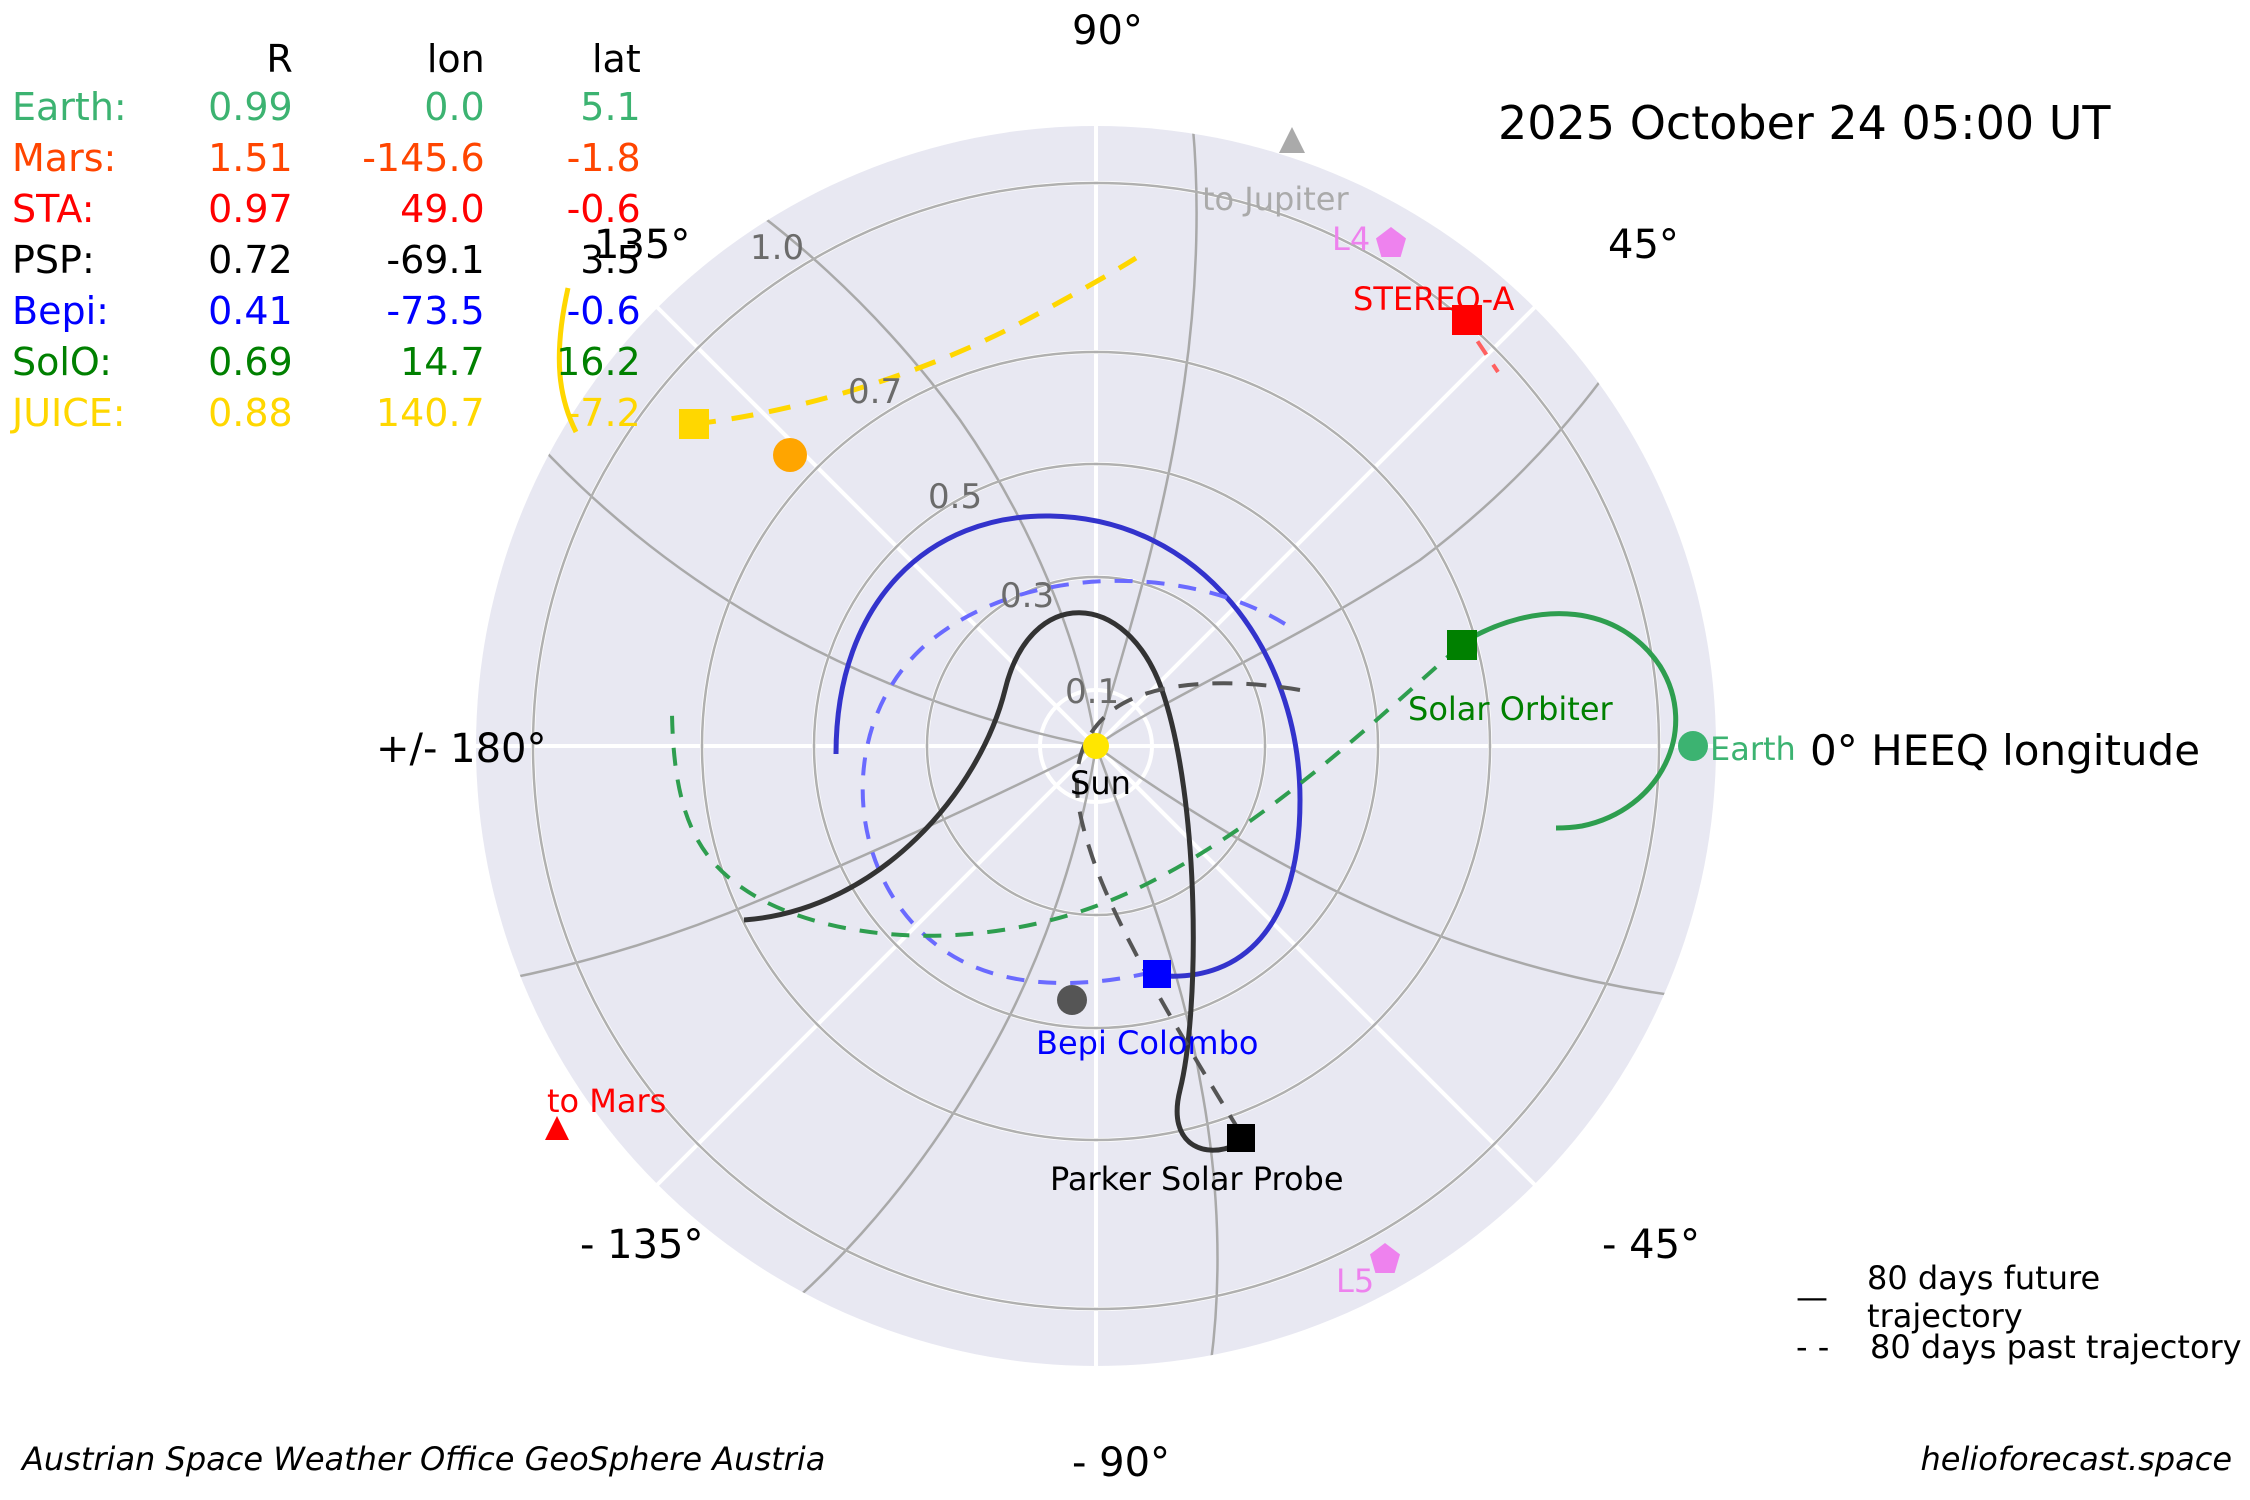  Describe the element at coordinates (250, 260) in the screenshot. I see `row-r-value: 0.72` at that location.